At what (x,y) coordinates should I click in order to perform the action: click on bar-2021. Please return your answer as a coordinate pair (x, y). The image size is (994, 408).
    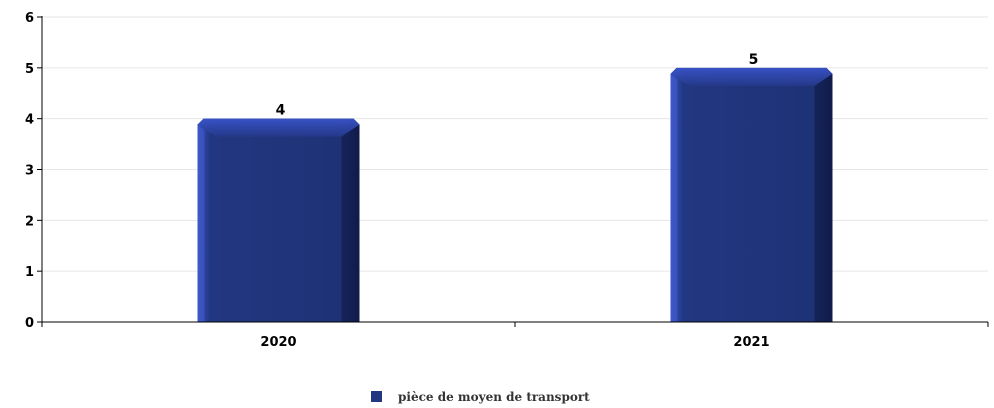
    Looking at the image, I should click on (751, 194).